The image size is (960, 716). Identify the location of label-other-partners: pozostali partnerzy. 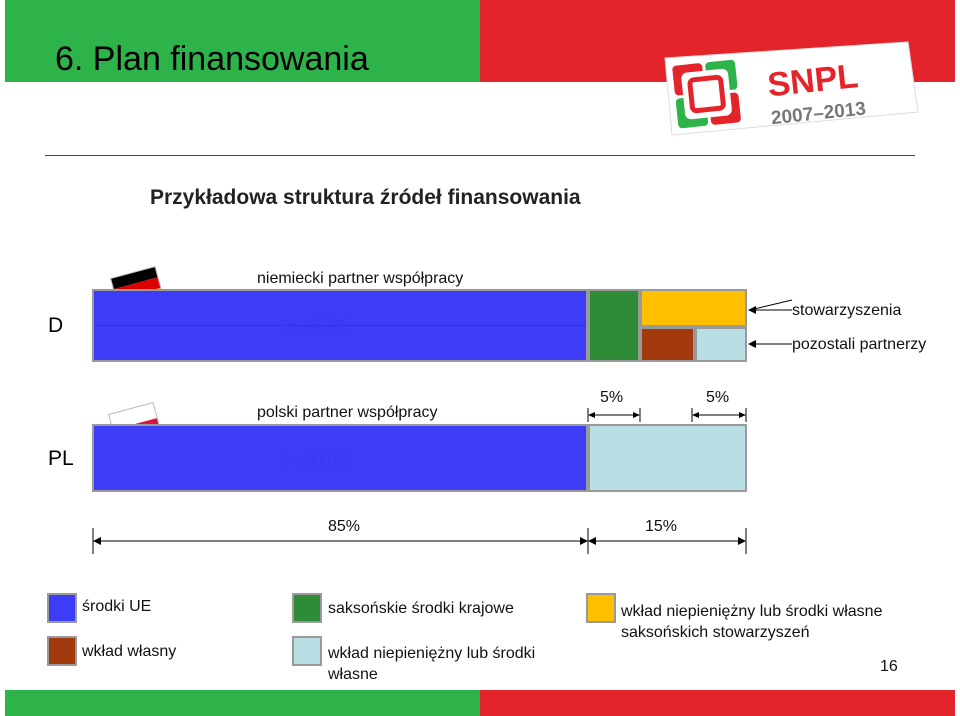
(859, 344).